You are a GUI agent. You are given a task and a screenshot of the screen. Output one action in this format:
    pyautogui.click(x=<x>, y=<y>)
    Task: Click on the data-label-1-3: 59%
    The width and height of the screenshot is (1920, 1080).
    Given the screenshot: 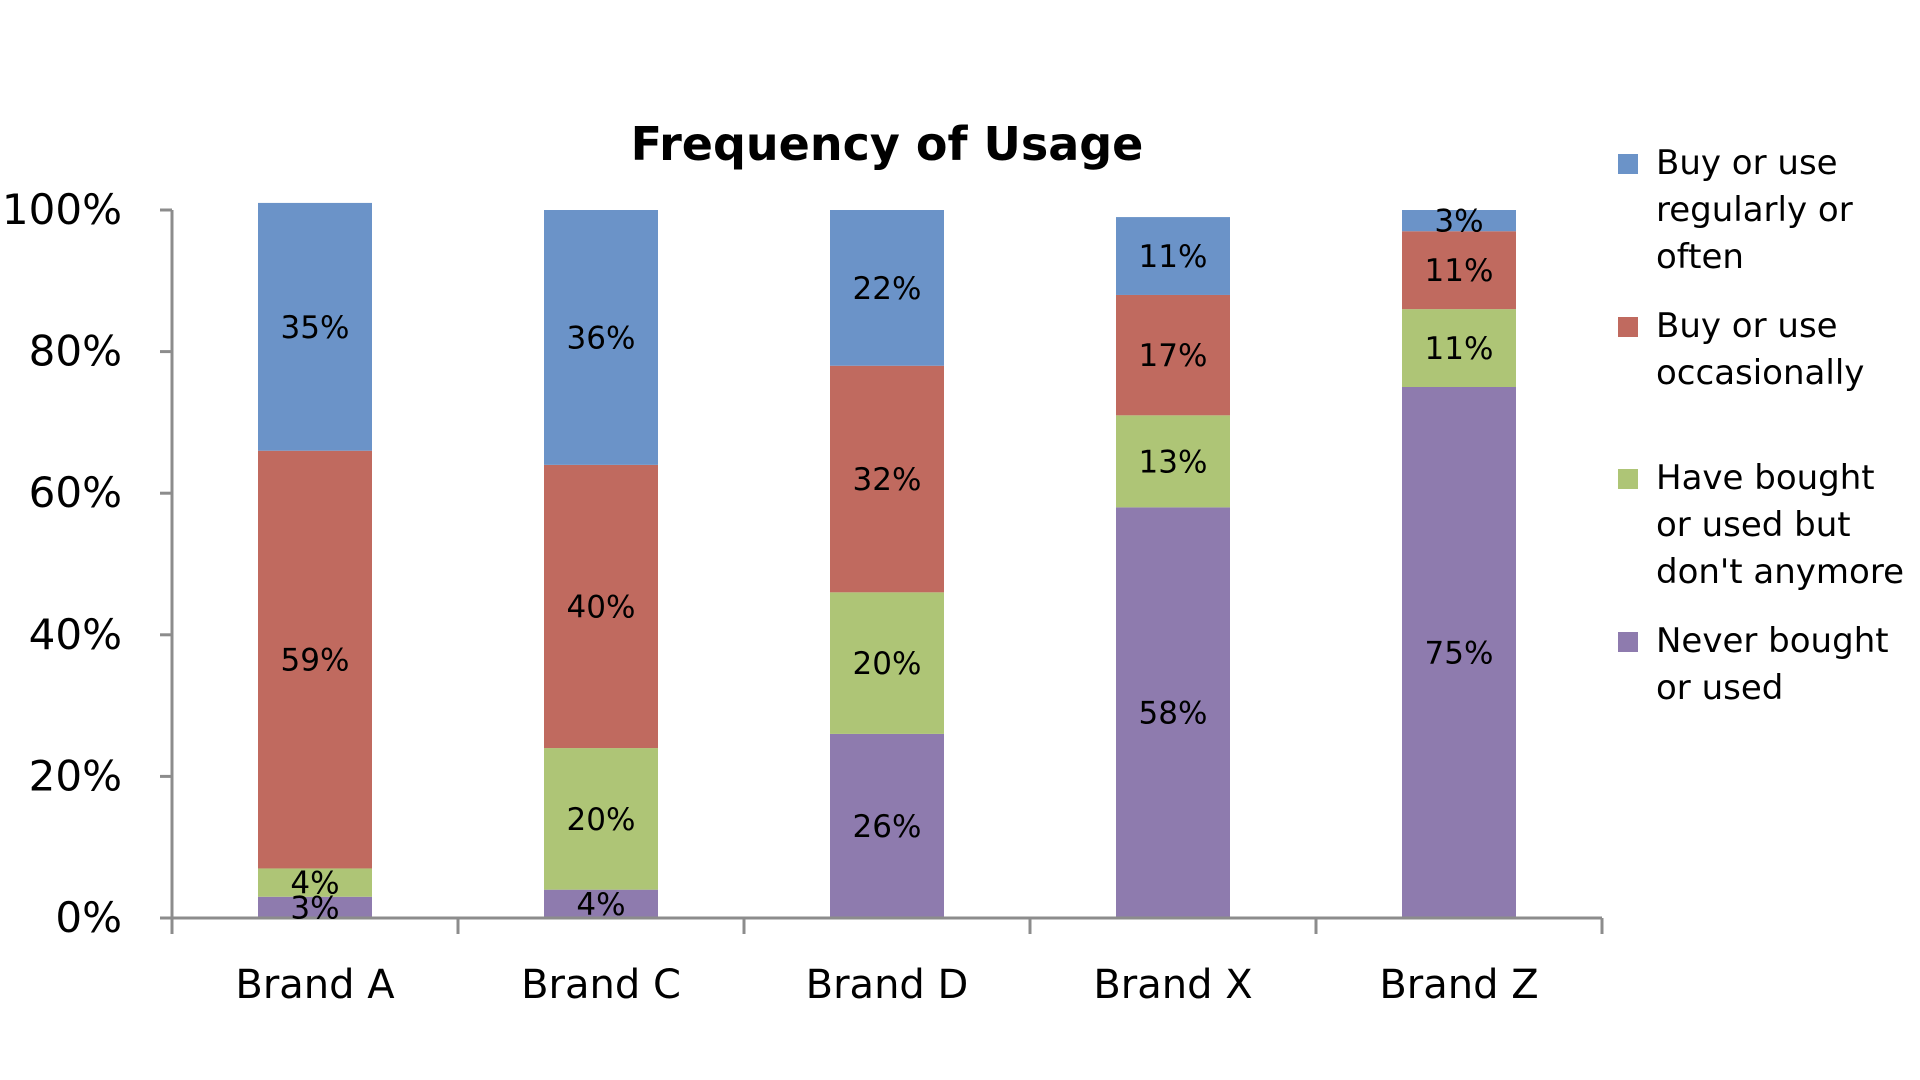 What is the action you would take?
    pyautogui.click(x=315, y=661)
    